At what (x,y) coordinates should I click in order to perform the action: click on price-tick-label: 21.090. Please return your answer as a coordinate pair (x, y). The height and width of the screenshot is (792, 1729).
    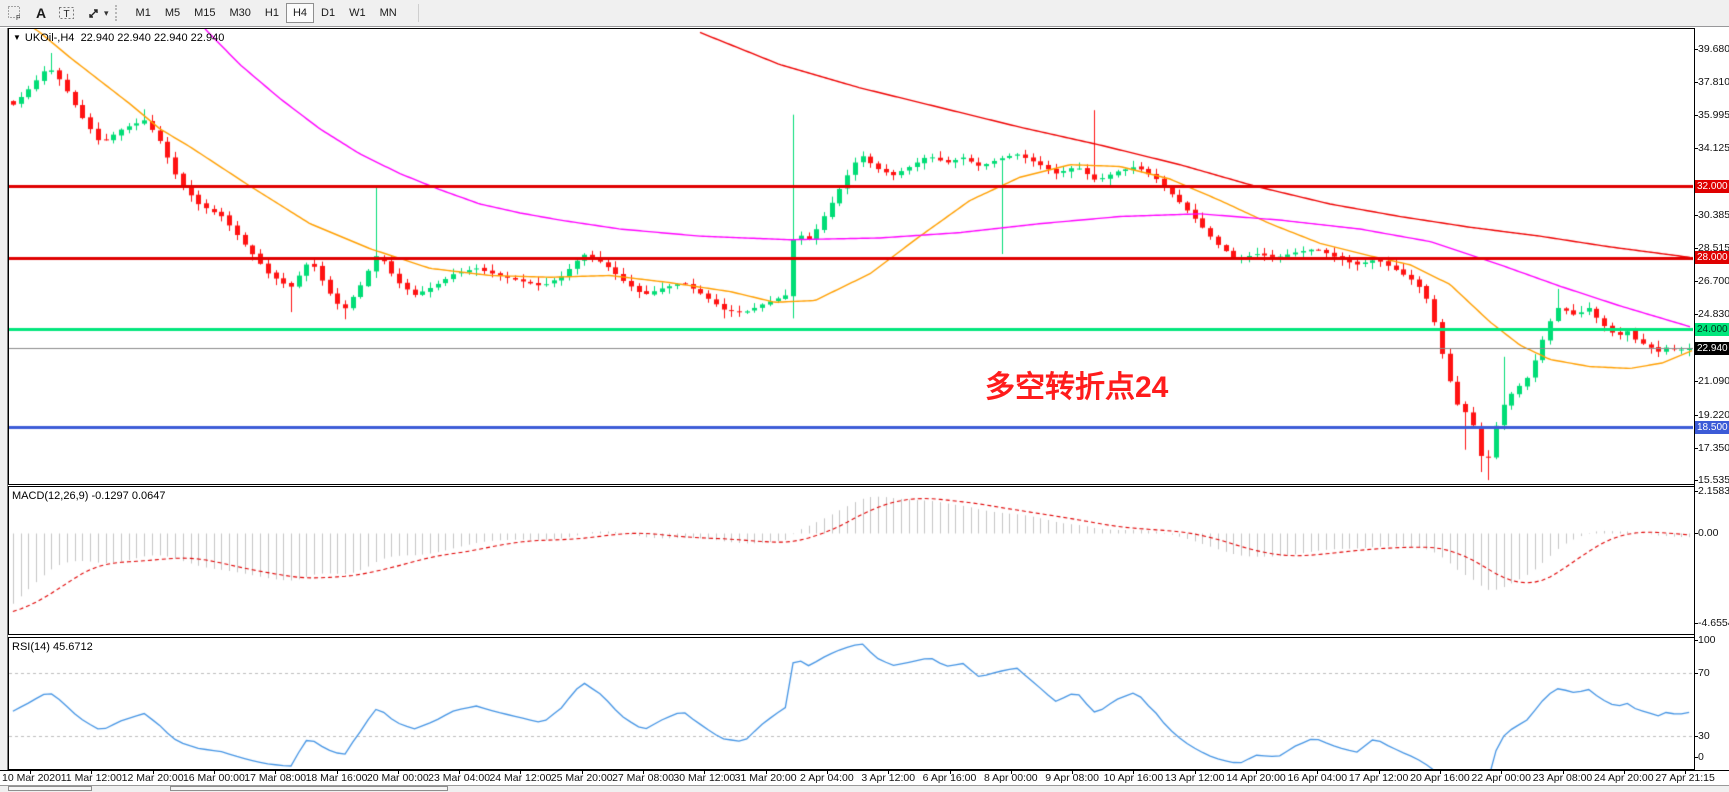
    Looking at the image, I should click on (1713, 381).